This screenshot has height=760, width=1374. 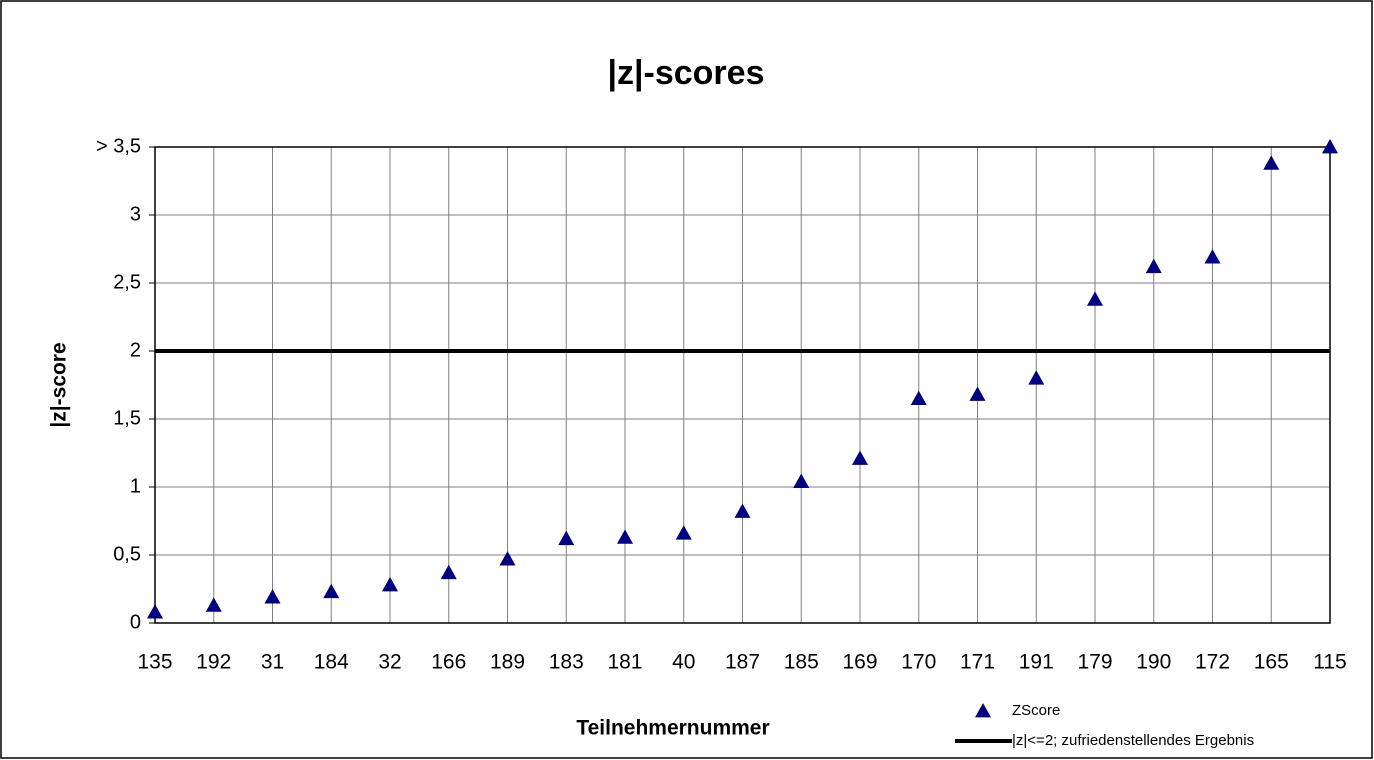 I want to click on x-tick-label: 169, so click(x=859, y=662).